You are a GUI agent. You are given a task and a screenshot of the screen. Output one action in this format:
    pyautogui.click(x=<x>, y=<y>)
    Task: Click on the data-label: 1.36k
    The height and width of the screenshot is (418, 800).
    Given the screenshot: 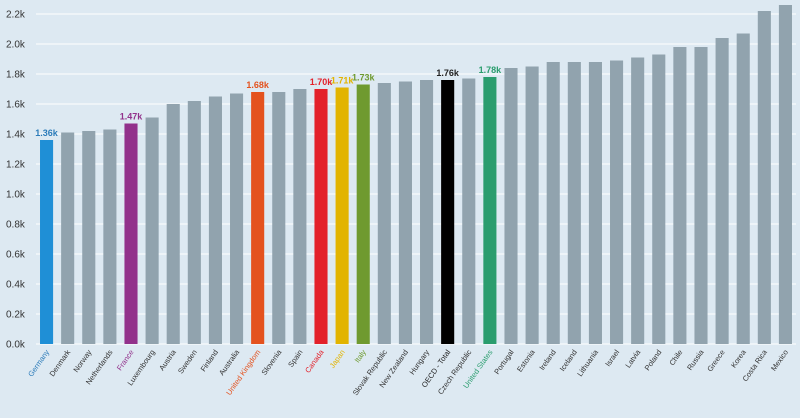 What is the action you would take?
    pyautogui.click(x=47, y=133)
    